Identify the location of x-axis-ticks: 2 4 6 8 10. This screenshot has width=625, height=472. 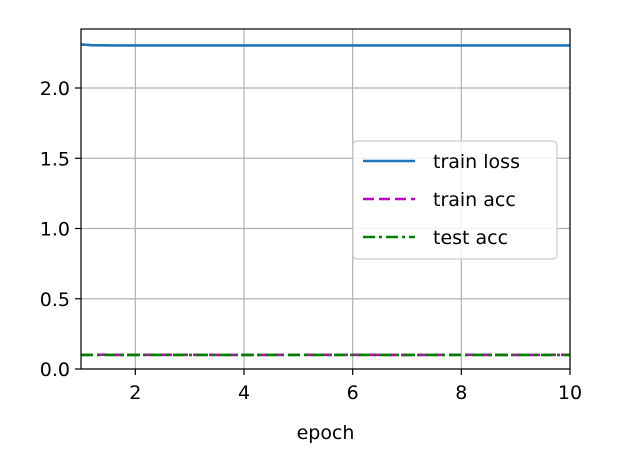
(355, 386).